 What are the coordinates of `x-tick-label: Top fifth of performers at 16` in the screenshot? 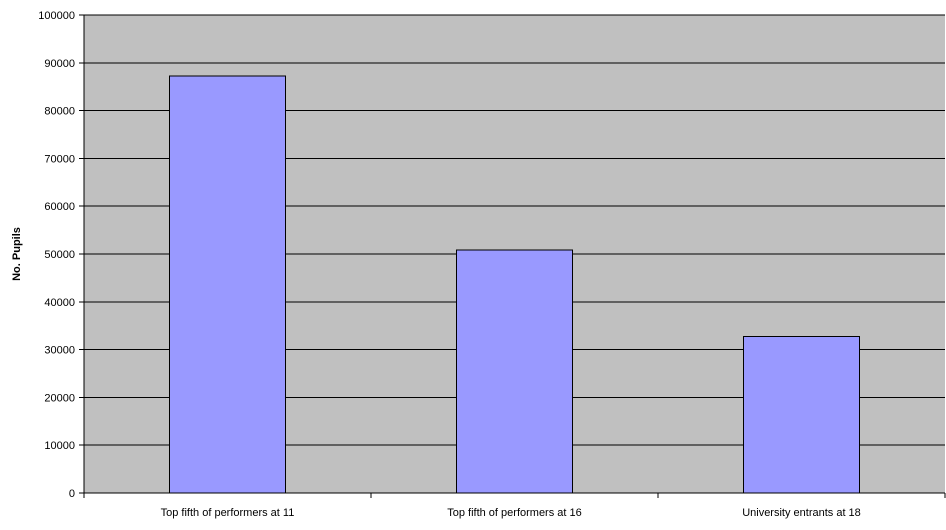 It's located at (514, 513).